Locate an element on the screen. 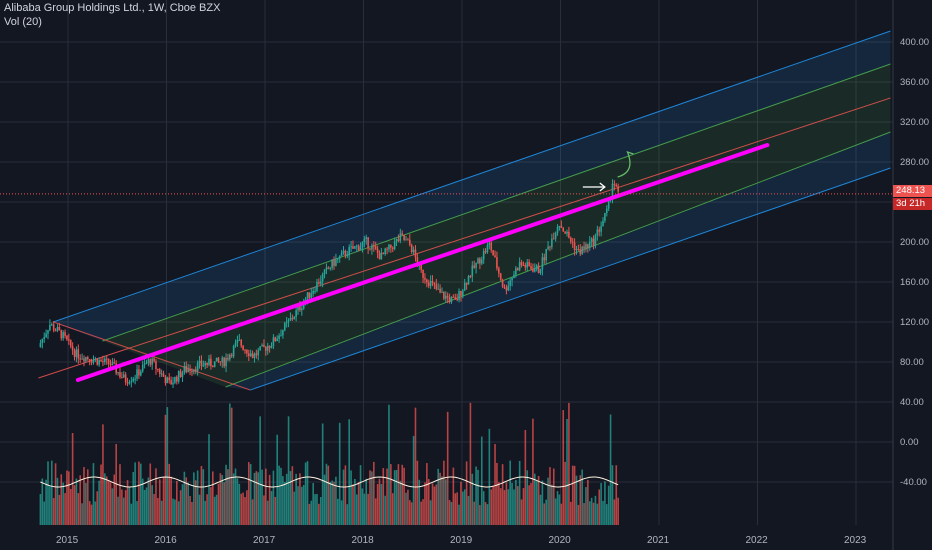 Image resolution: width=932 pixels, height=550 pixels. y-tick-label: 320.00 is located at coordinates (914, 122).